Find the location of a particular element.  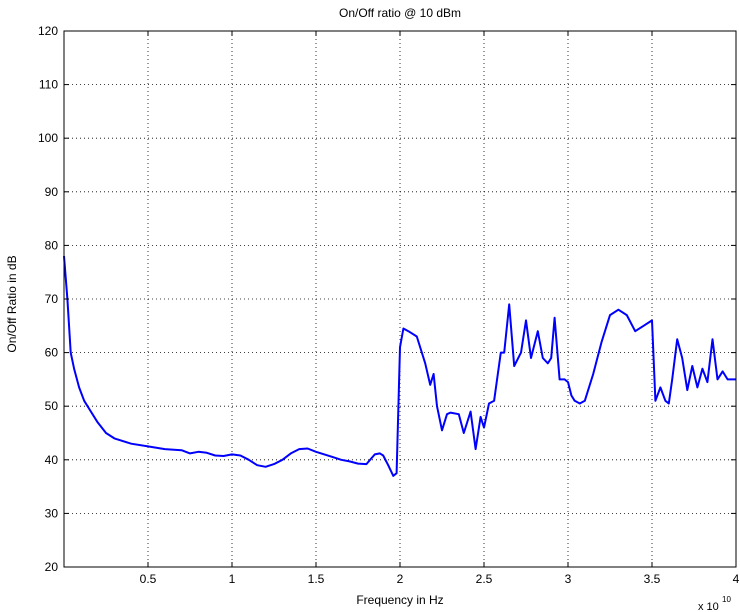

y-tick-label: 110 is located at coordinates (48, 85).